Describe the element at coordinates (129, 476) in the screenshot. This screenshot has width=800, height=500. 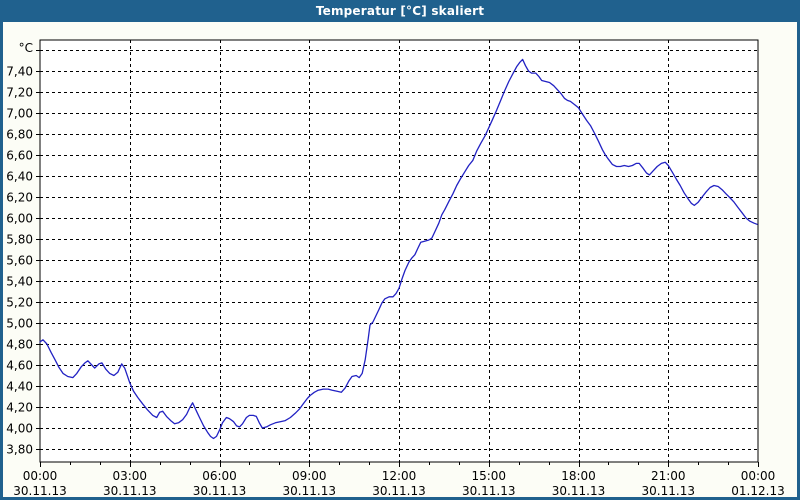
I see `svg-text: 03:00` at that location.